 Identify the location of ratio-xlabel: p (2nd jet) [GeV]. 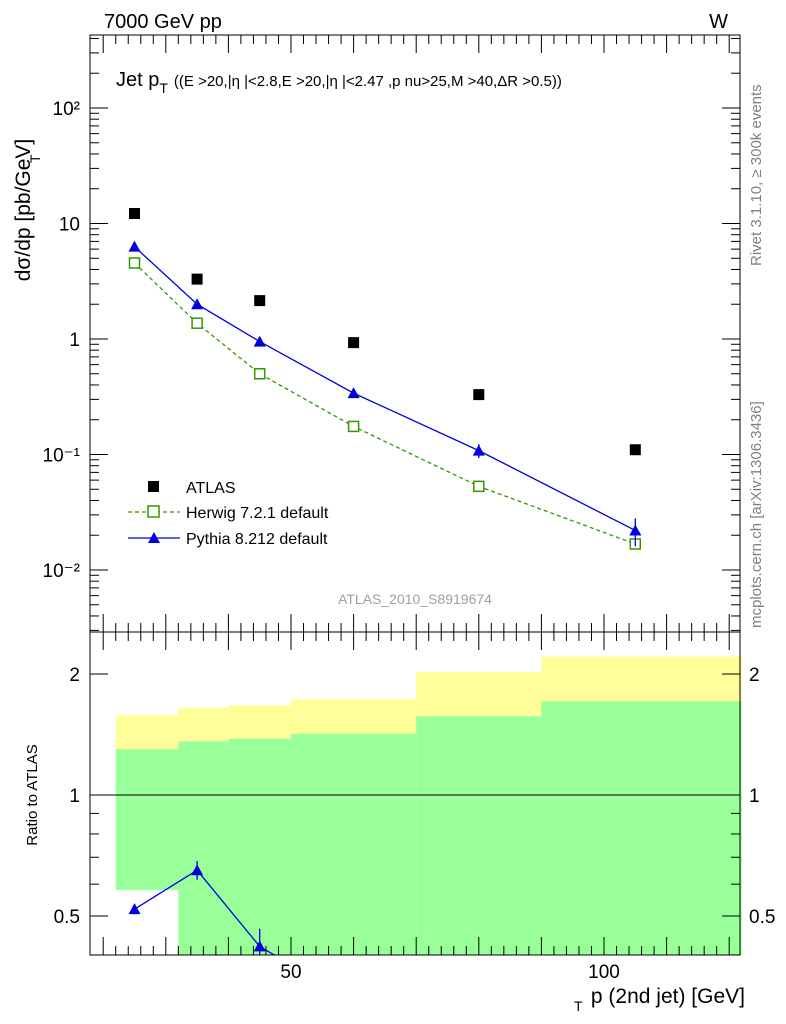
(668, 996).